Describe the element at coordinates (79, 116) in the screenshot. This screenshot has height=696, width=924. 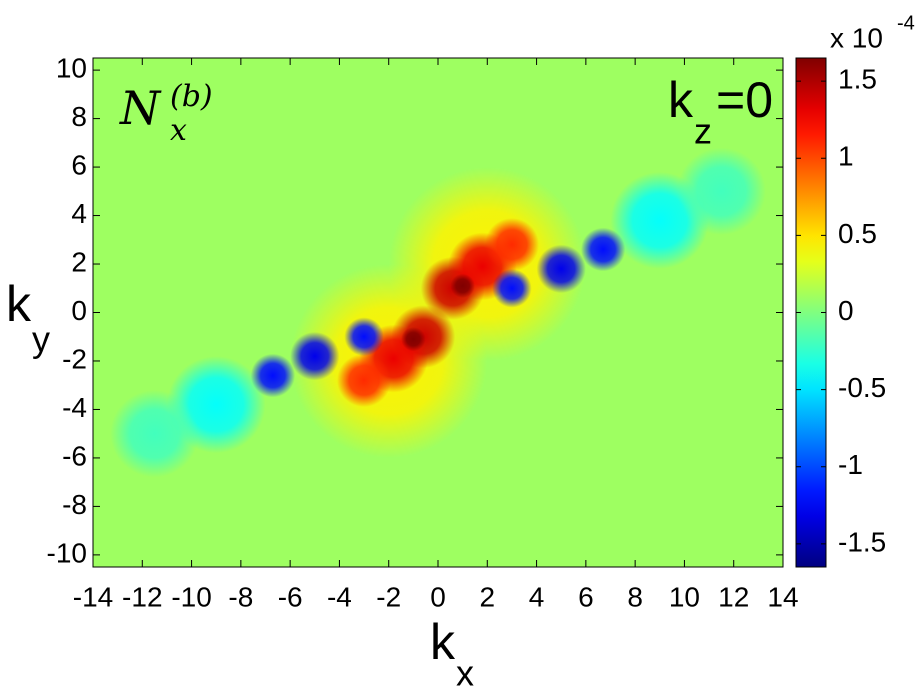
I see `y-tick-label: 8` at that location.